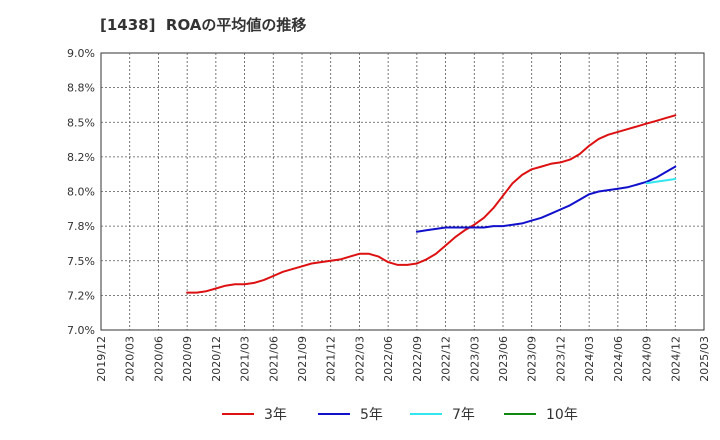  Describe the element at coordinates (81, 261) in the screenshot. I see `y-tick-label: 7.5%` at that location.